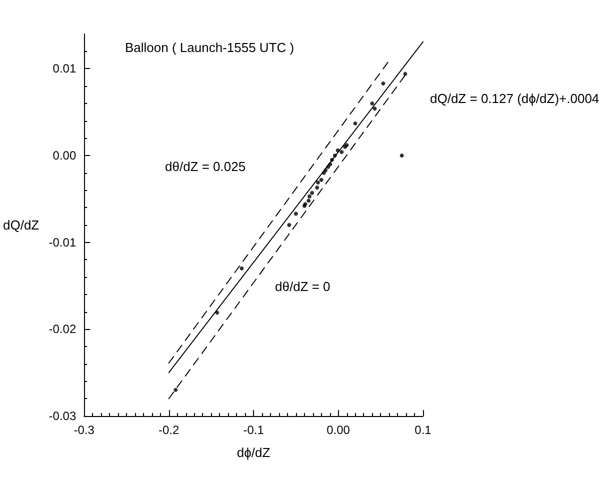 The height and width of the screenshot is (487, 613). Describe the element at coordinates (515, 98) in the screenshot. I see `text: dQ/dZ = 0.127 (dϕ/dZ)+.0004` at that location.